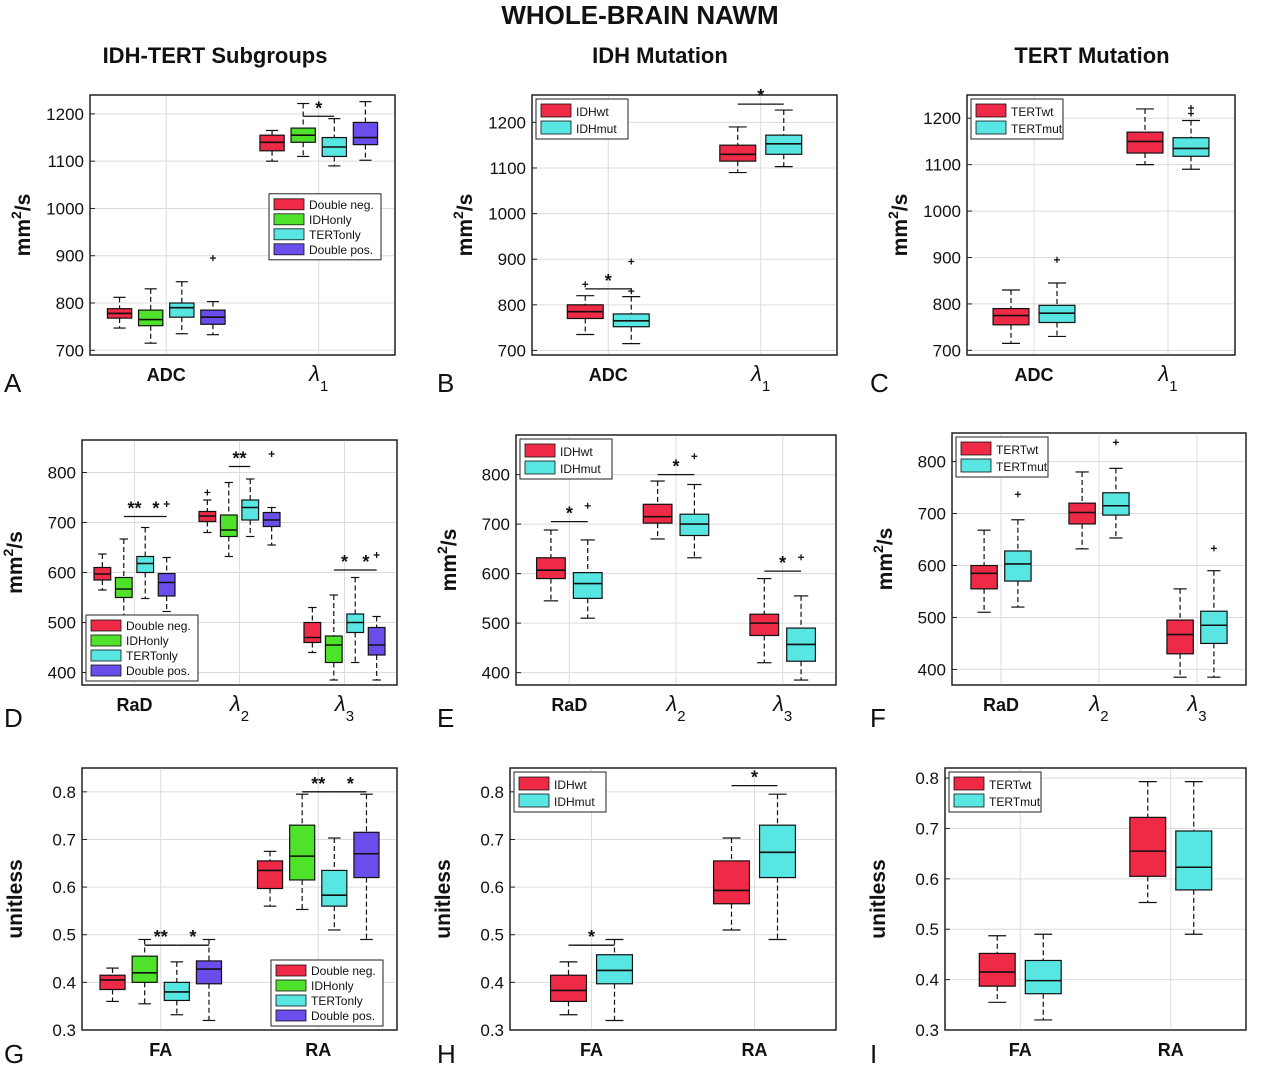 The width and height of the screenshot is (1280, 1068). Describe the element at coordinates (245, 716) in the screenshot. I see `category-subscript: 2` at that location.